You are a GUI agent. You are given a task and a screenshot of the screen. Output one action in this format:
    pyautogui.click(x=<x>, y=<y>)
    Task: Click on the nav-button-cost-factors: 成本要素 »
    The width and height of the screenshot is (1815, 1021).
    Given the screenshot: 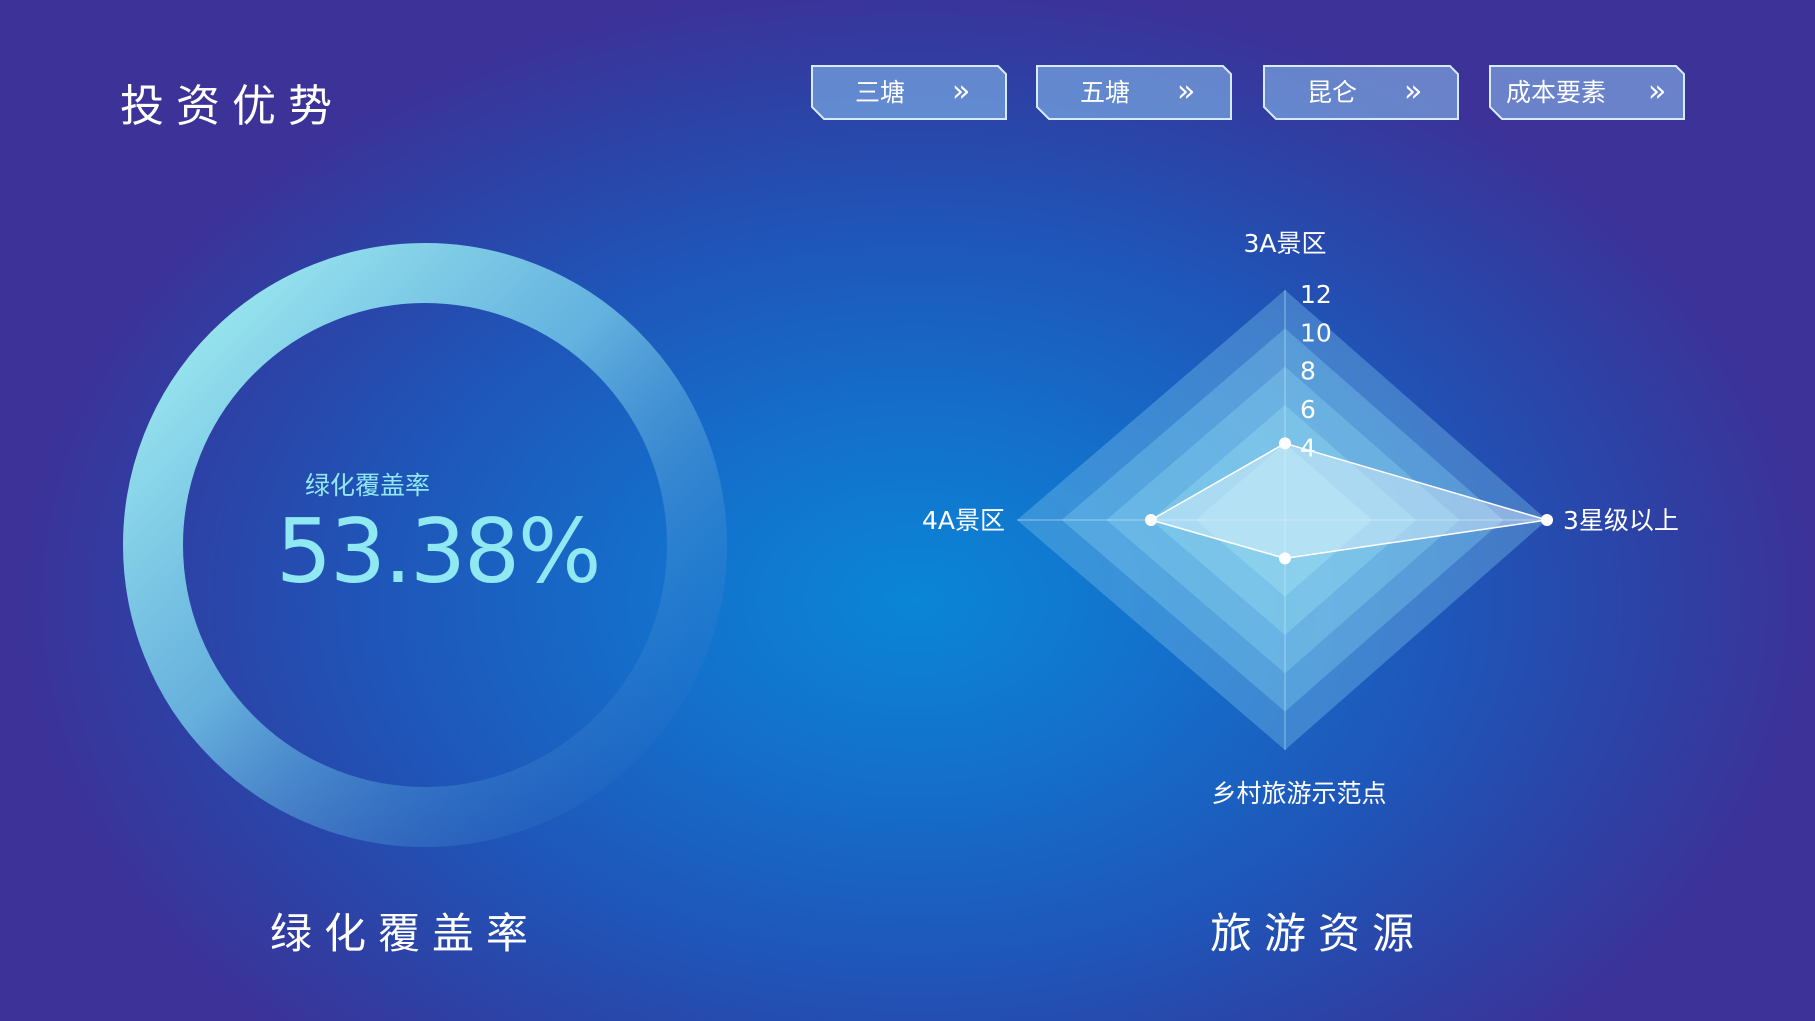 What is the action you would take?
    pyautogui.click(x=1587, y=92)
    